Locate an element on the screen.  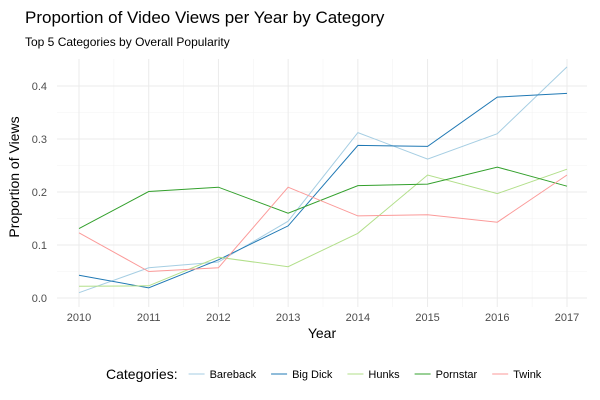
x-axis-ticks: 2010 2011 2012 2013 2014 2015 2016 2017 is located at coordinates (323, 318).